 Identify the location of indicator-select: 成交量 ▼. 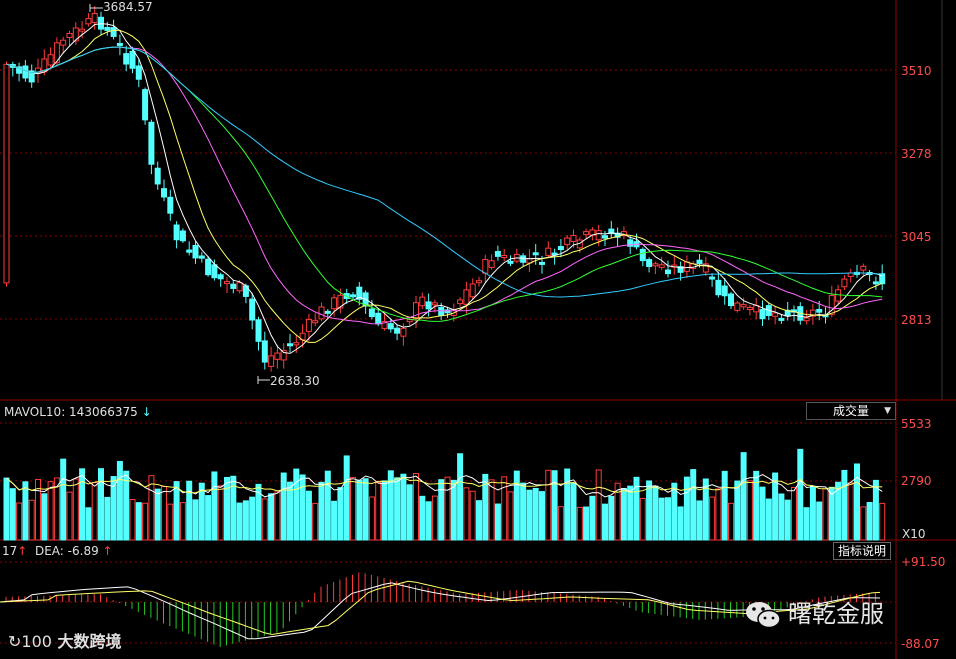
(851, 411).